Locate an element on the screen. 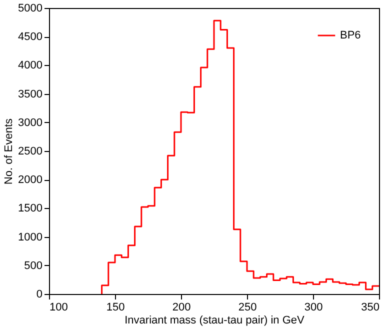 This screenshot has height=327, width=382. x-tick-label: 100 is located at coordinates (59, 308).